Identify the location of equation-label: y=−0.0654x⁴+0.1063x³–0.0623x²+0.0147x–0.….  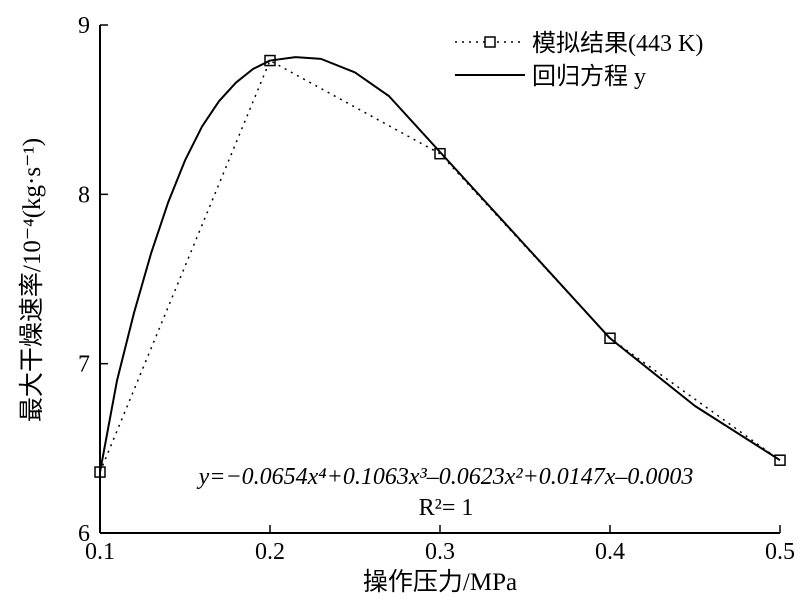
(445, 477).